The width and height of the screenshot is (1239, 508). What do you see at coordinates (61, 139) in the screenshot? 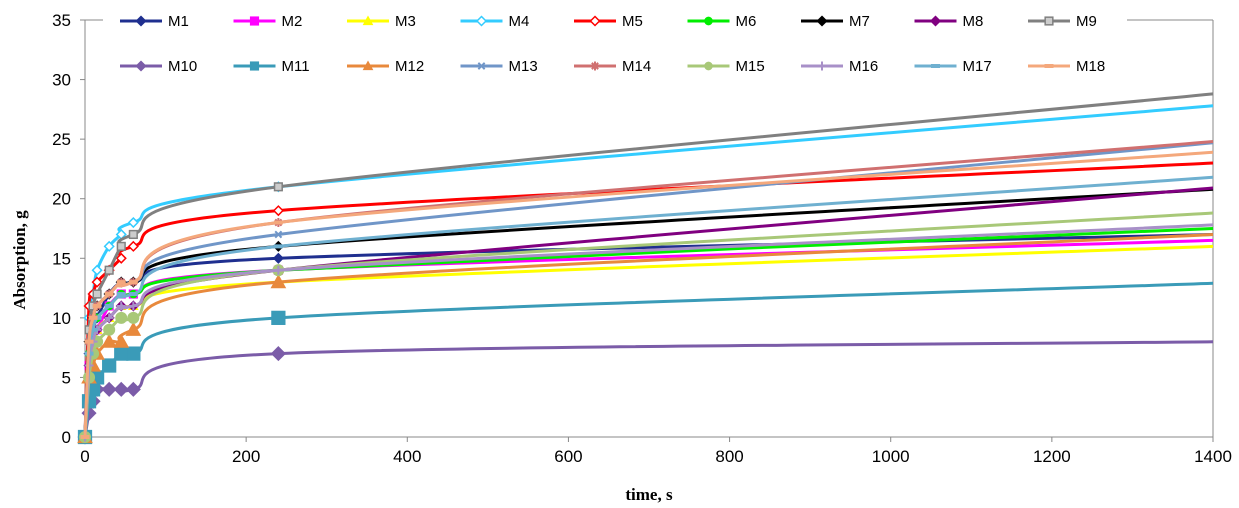
I see `y-tick-label: 25` at bounding box center [61, 139].